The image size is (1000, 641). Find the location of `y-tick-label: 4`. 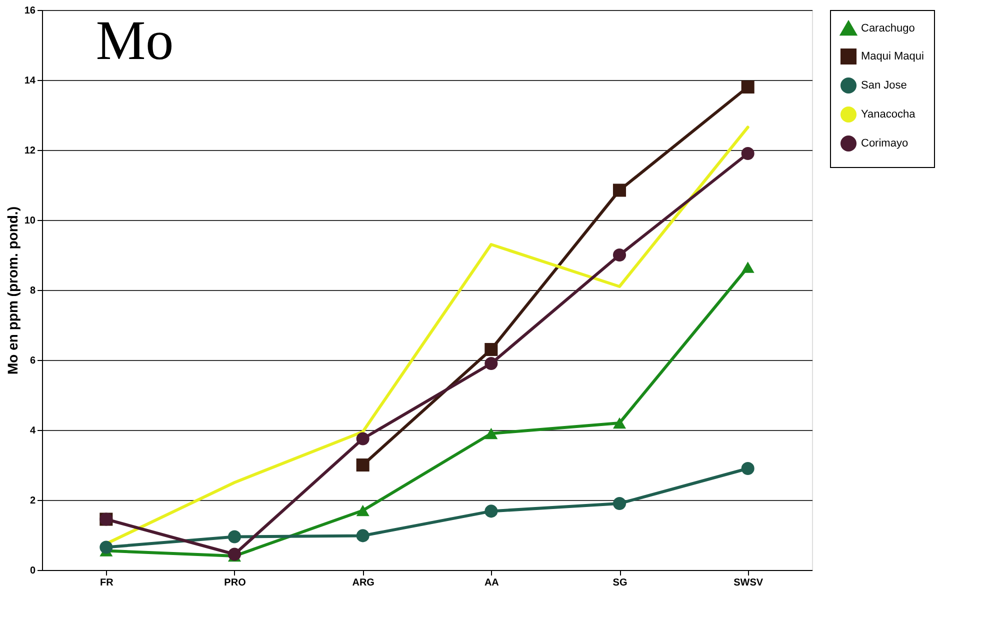

y-tick-label: 4 is located at coordinates (33, 431).